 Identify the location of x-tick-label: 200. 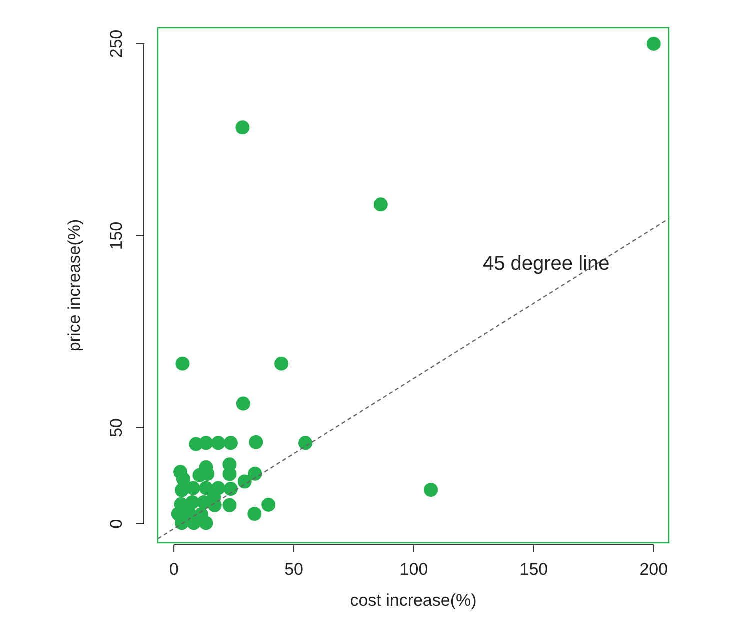
(654, 569).